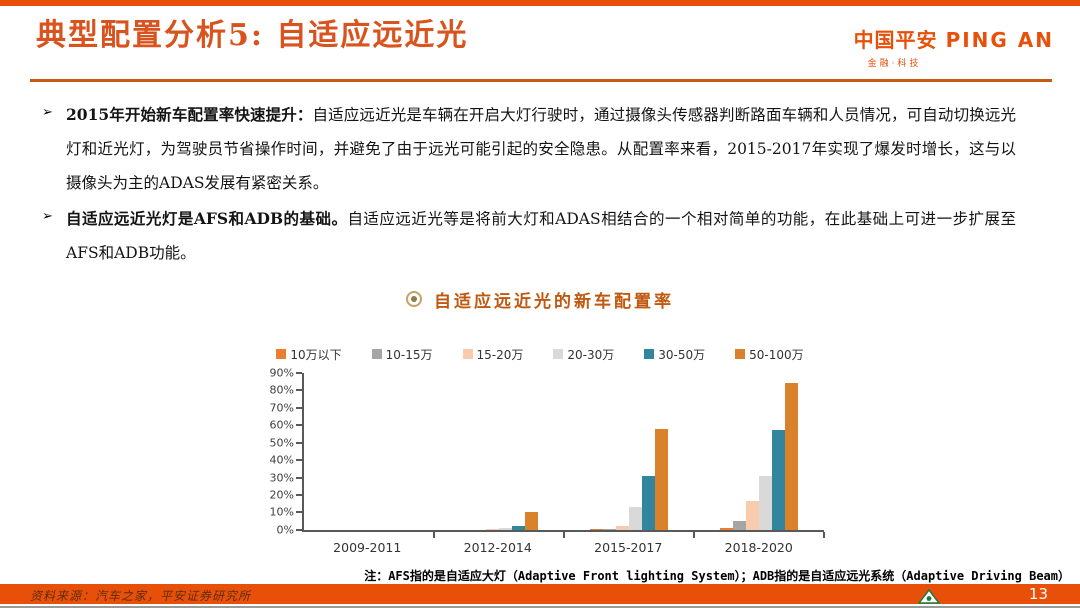 The width and height of the screenshot is (1080, 608). I want to click on legend-label: 50-100万, so click(776, 354).